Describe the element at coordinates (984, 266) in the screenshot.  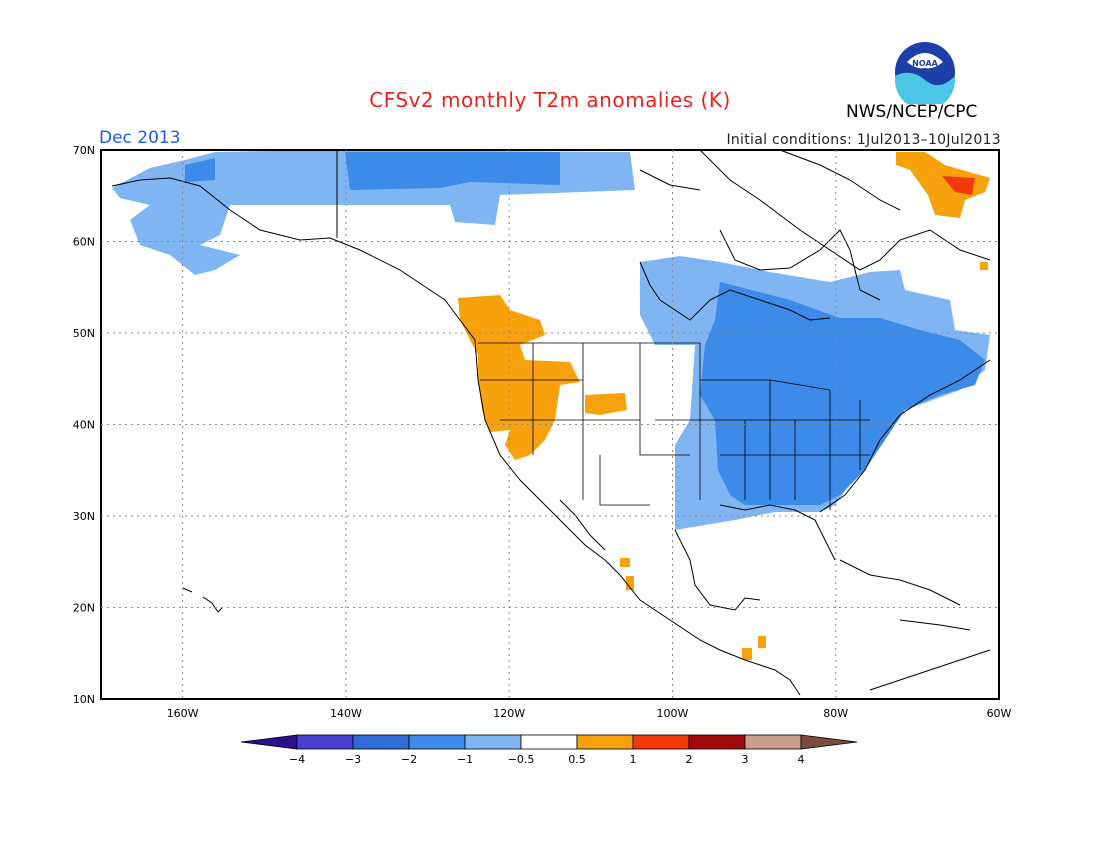
I see `warm-region-labrador-dot` at that location.